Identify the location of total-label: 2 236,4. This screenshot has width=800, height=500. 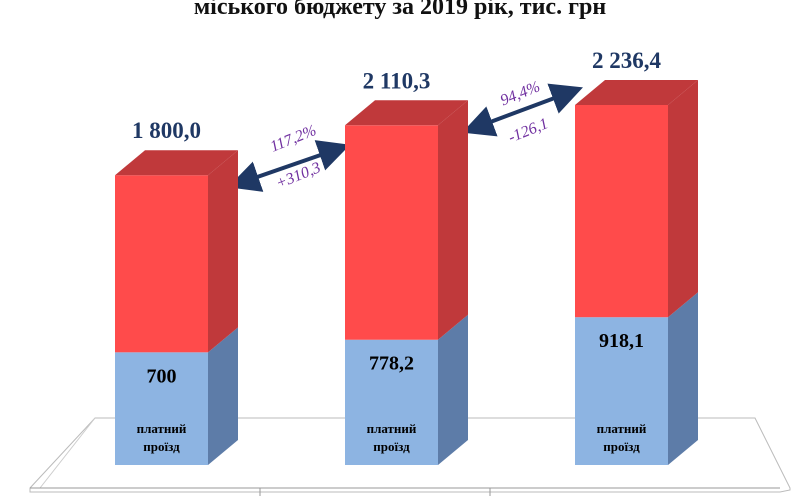
(627, 60).